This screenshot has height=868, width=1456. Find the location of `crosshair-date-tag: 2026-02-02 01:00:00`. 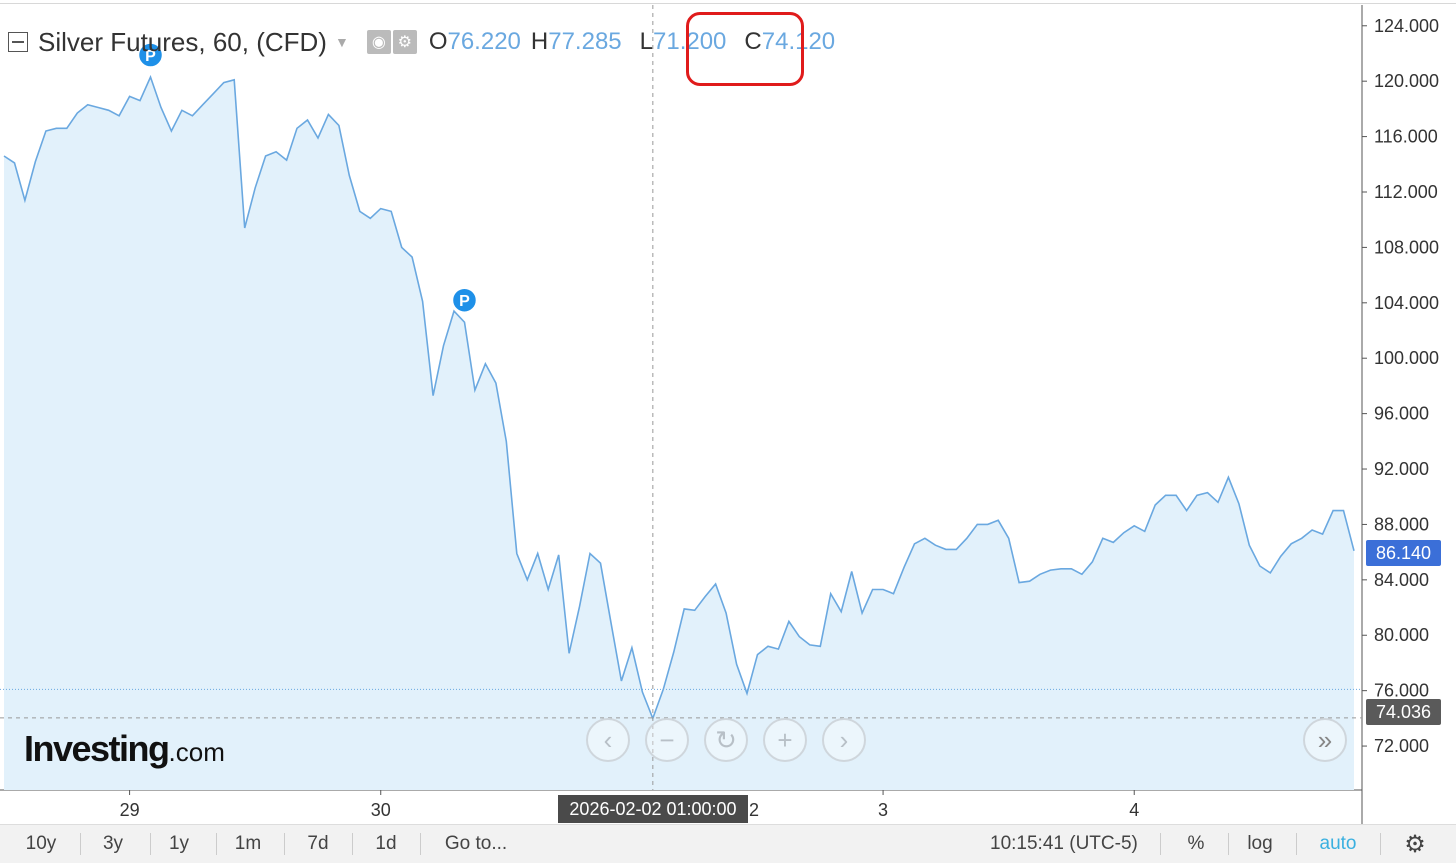

crosshair-date-tag: 2026-02-02 01:00:00 is located at coordinates (653, 809).